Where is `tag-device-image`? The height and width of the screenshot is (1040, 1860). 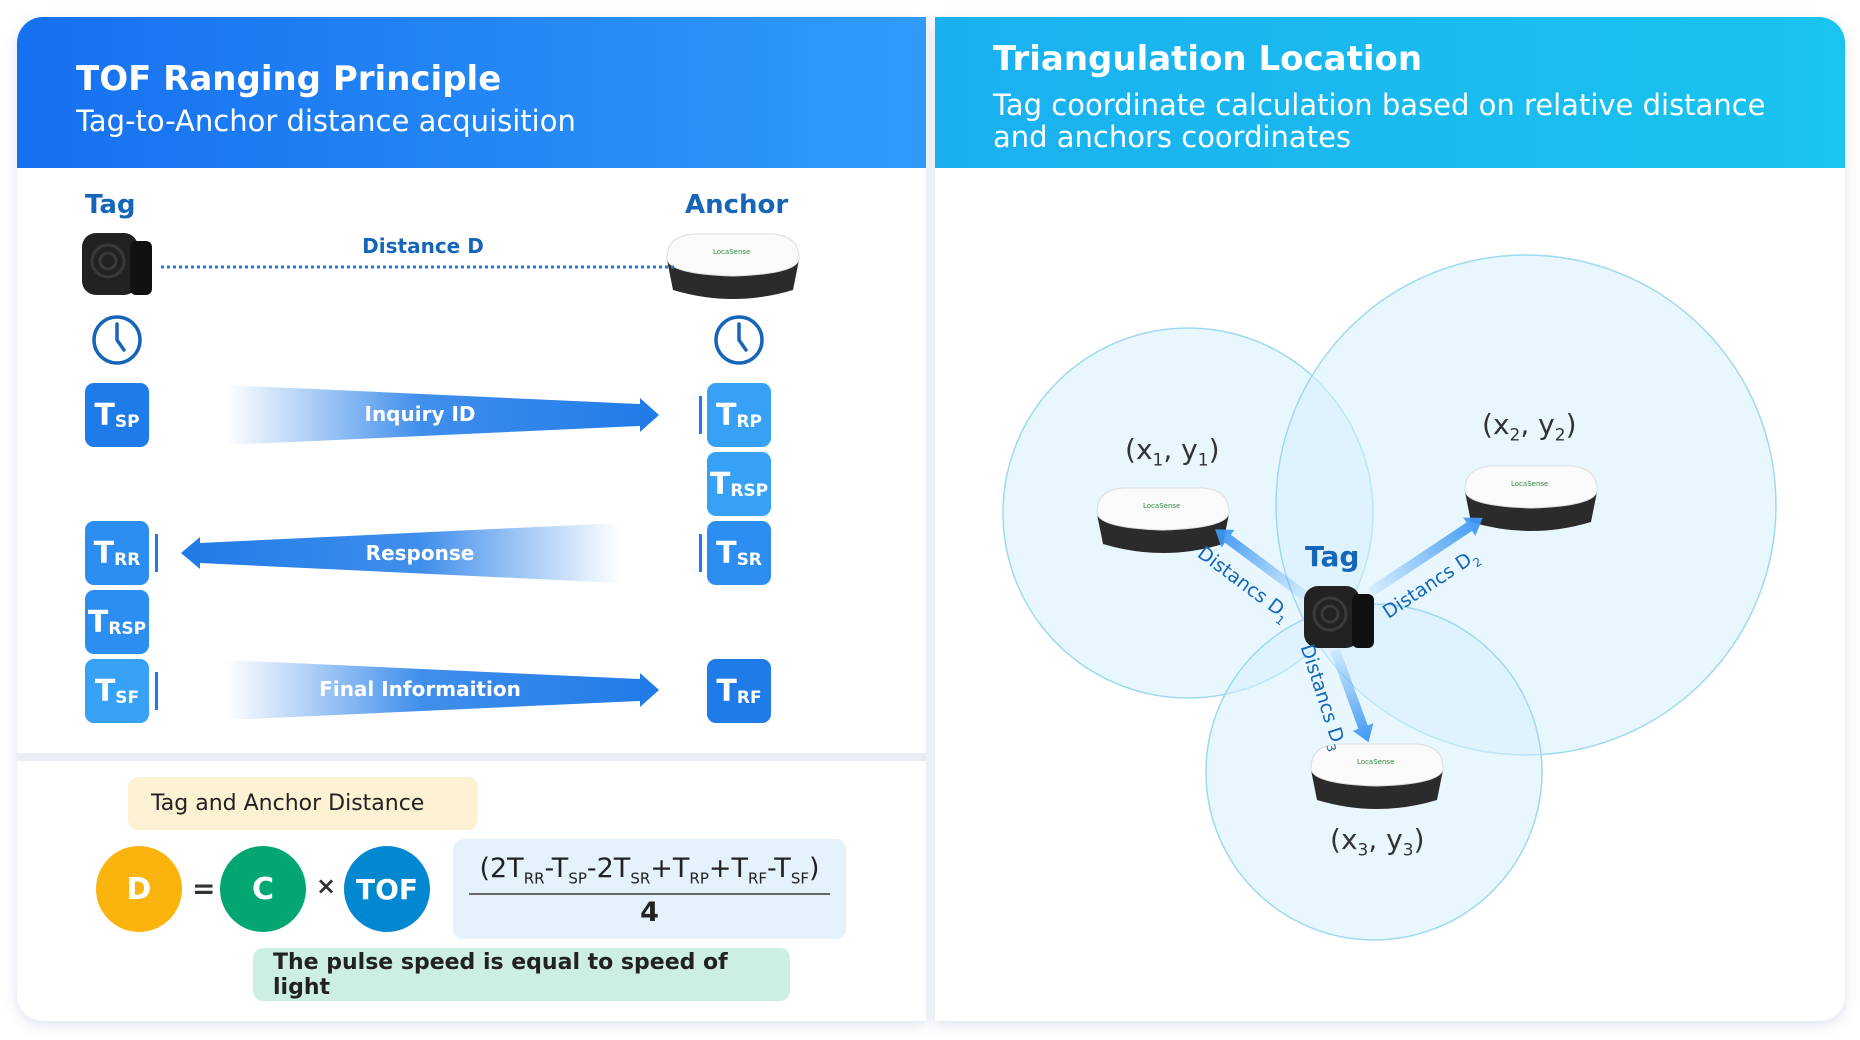
tag-device-image is located at coordinates (117, 264).